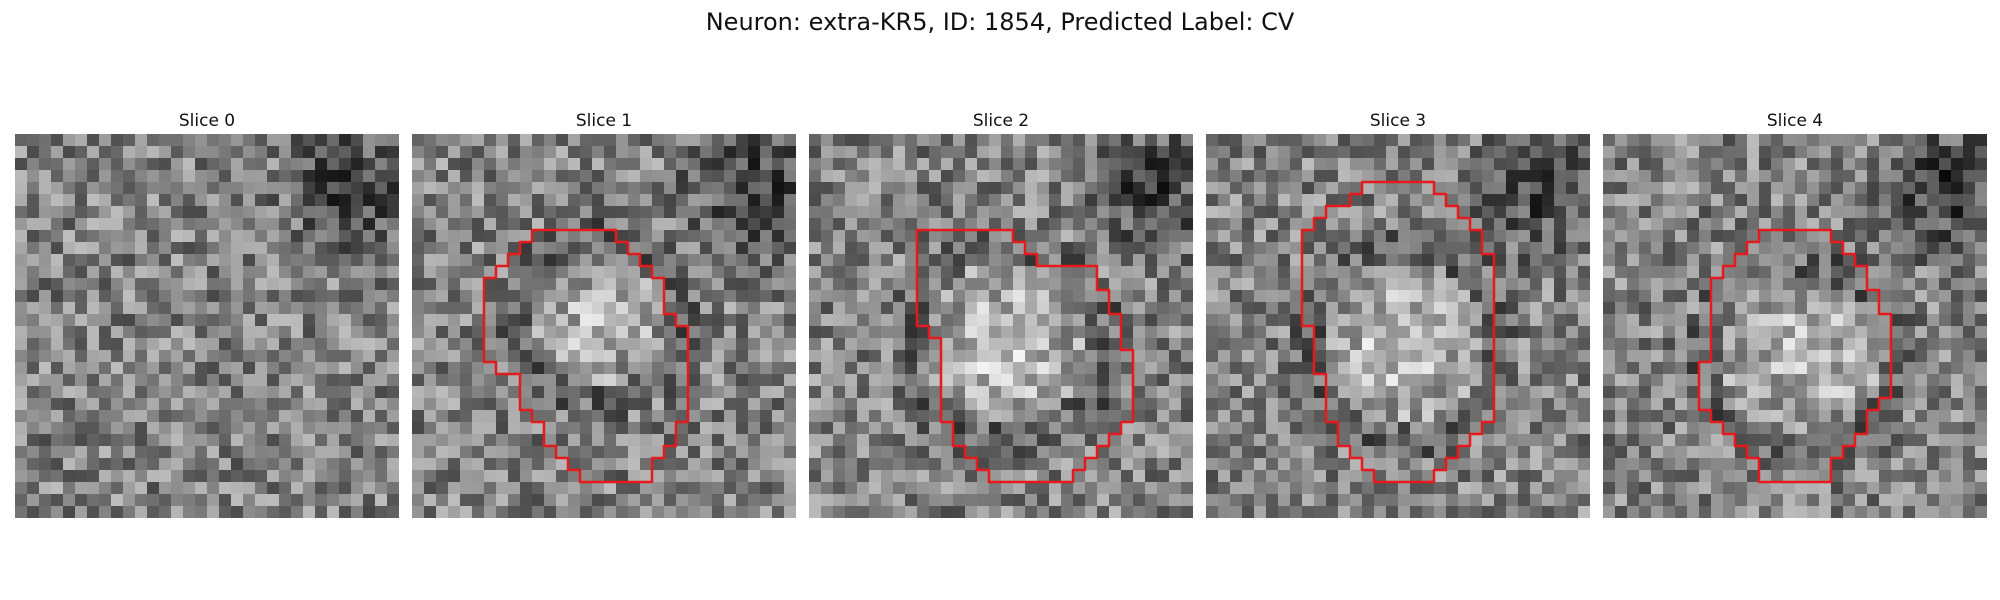 The width and height of the screenshot is (2000, 600). Describe the element at coordinates (207, 121) in the screenshot. I see `slice-0-title: Slice 0` at that location.